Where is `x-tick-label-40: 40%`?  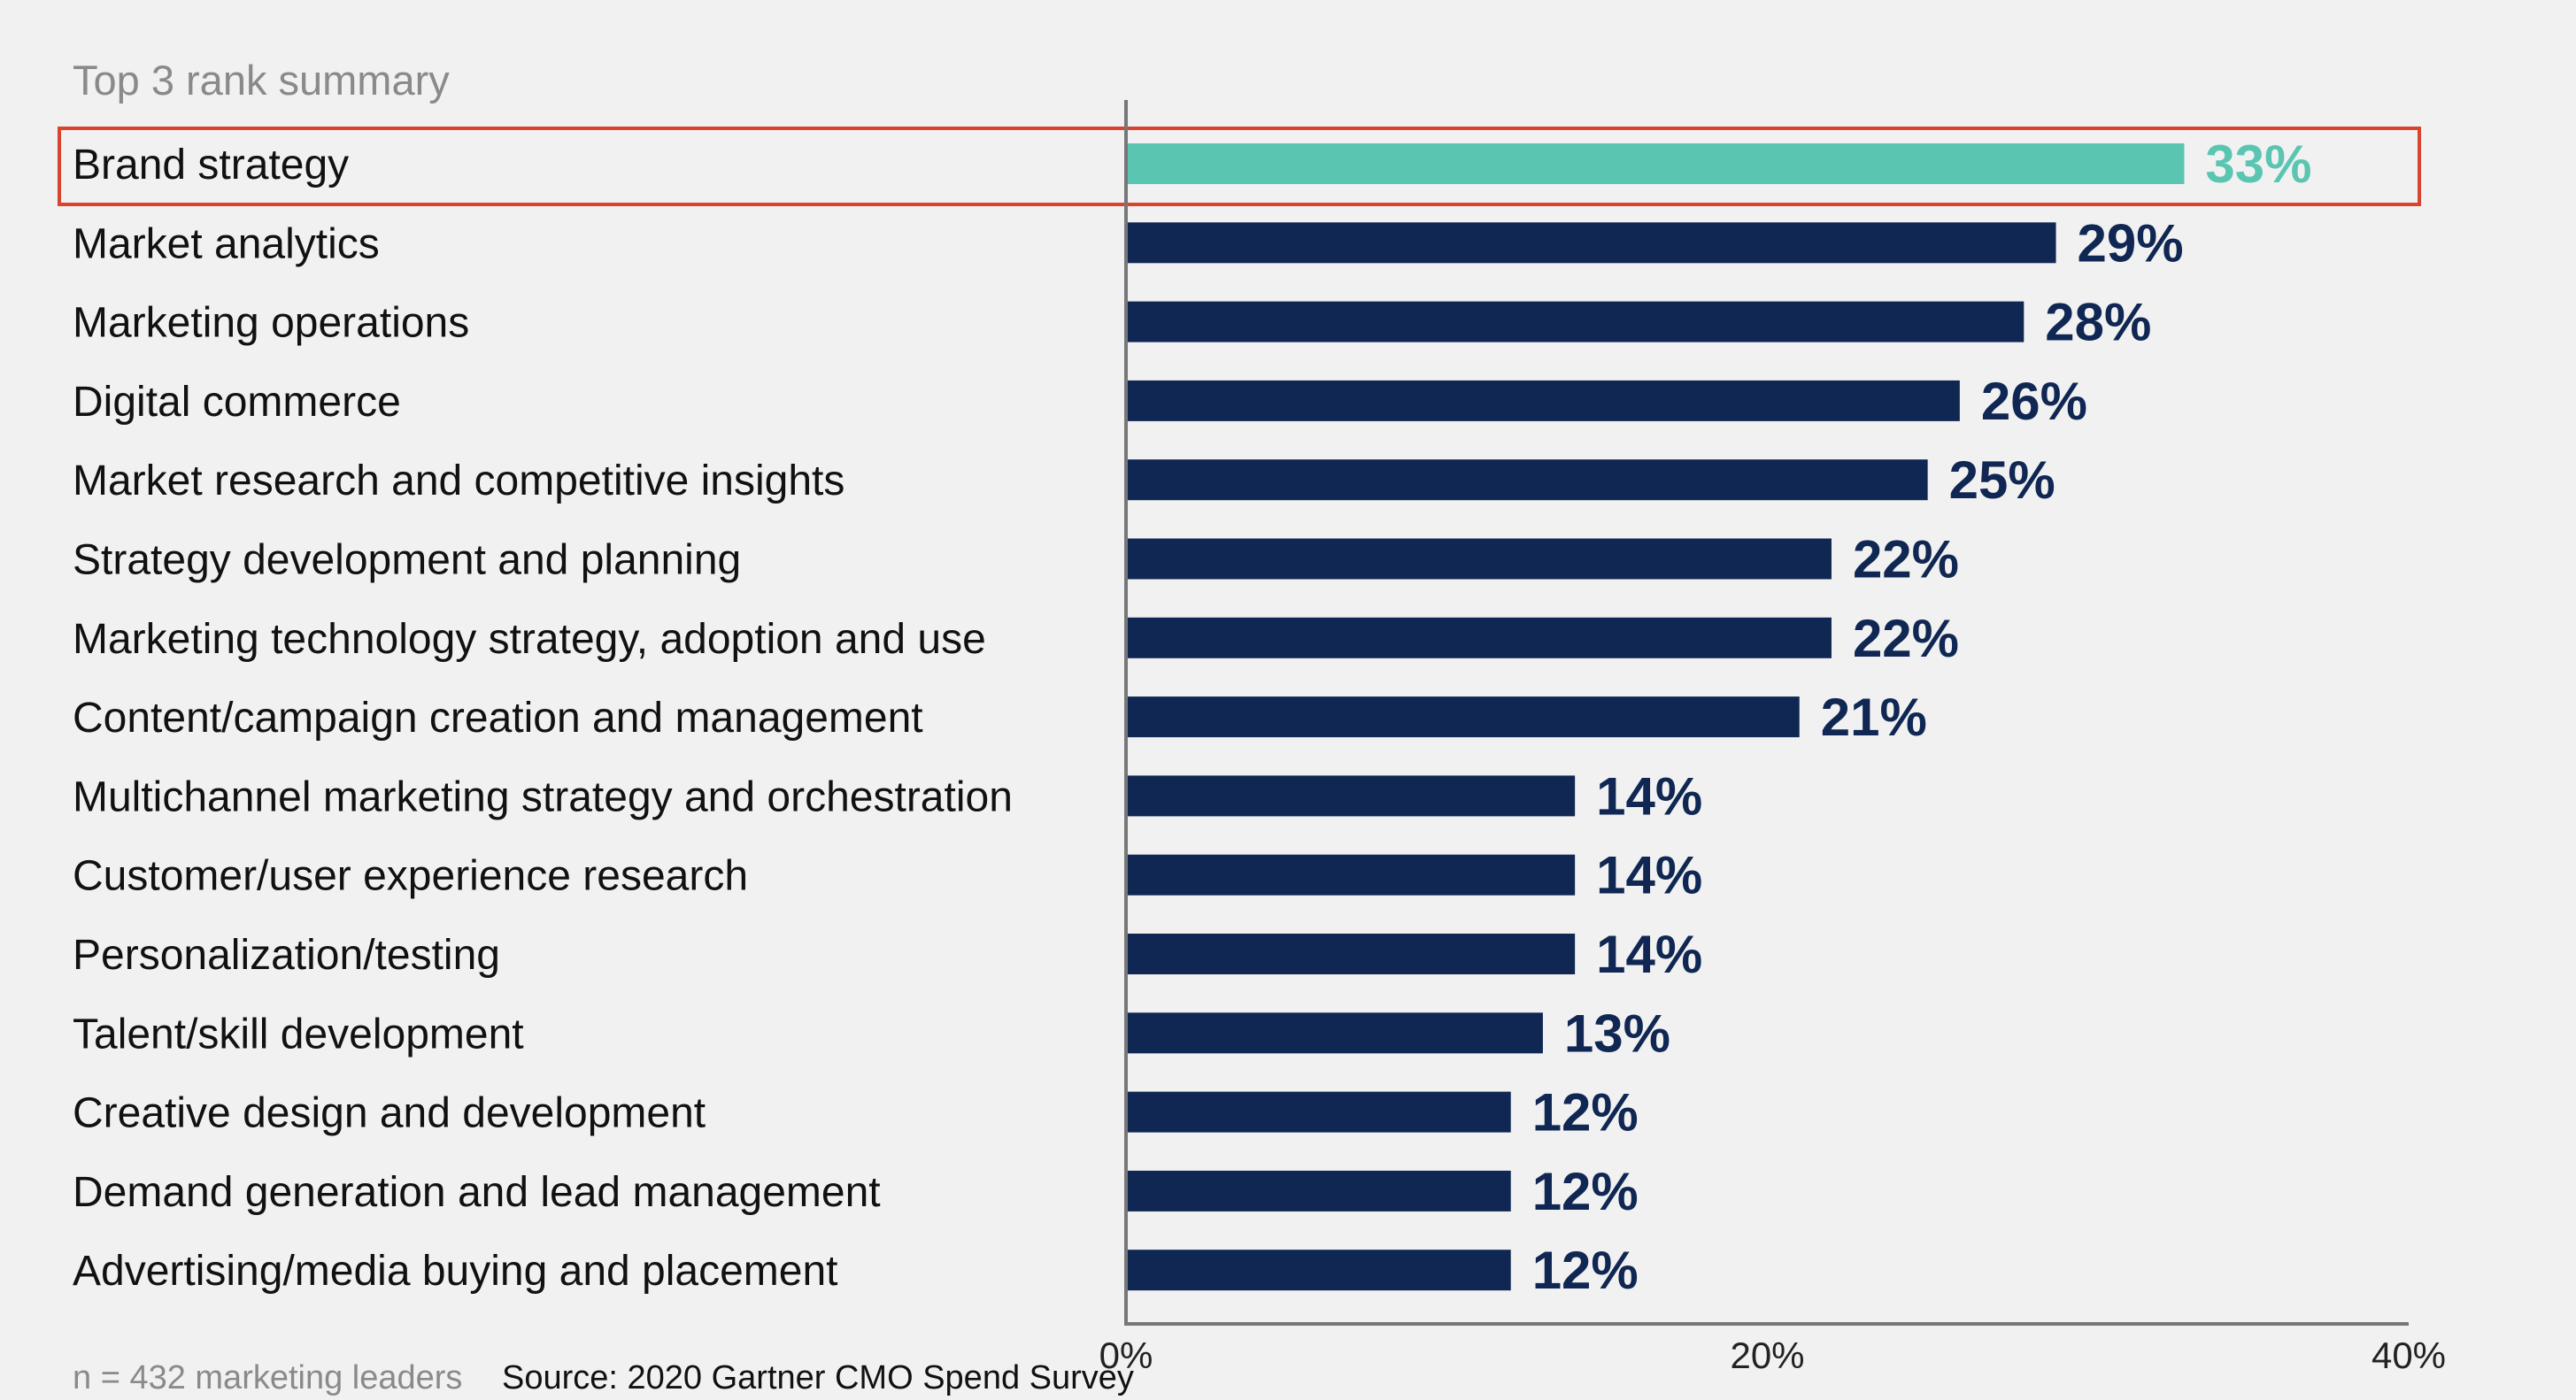
x-tick-label-40: 40% is located at coordinates (2409, 1355).